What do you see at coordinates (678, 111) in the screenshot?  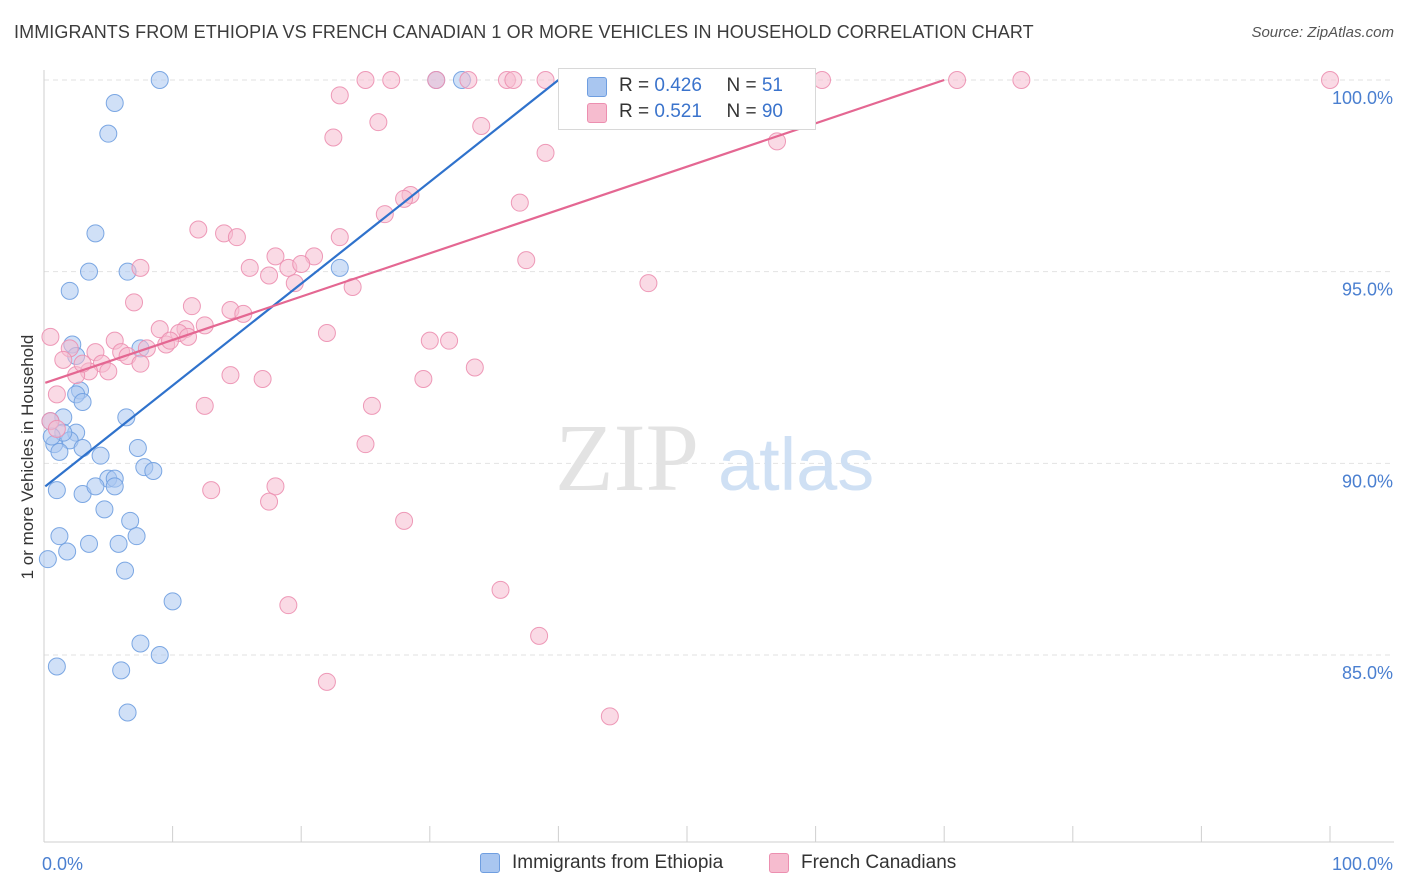 I see `r-value-french-canadians: 0.521` at bounding box center [678, 111].